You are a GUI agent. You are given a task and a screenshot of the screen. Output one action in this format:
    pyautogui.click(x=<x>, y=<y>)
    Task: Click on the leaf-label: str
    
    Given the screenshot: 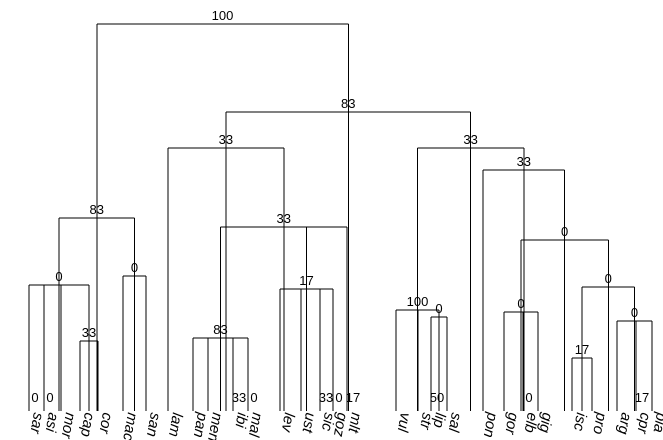 What is the action you would take?
    pyautogui.click(x=426, y=421)
    